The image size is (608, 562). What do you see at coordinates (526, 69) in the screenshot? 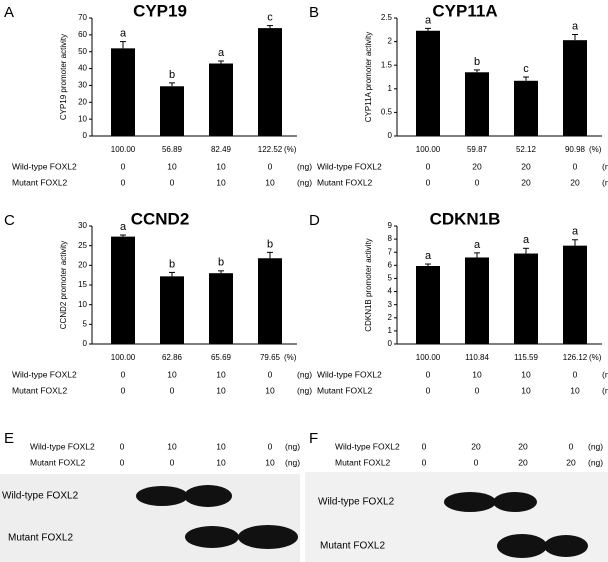
I see `significance-letter: c` at bounding box center [526, 69].